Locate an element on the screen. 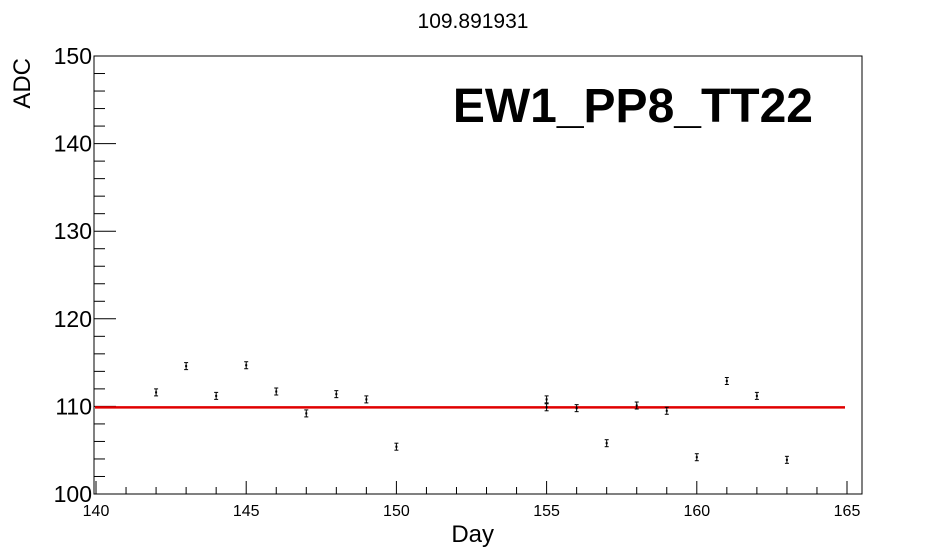 This screenshot has width=945, height=550. x-tick-label: 155 is located at coordinates (546, 511).